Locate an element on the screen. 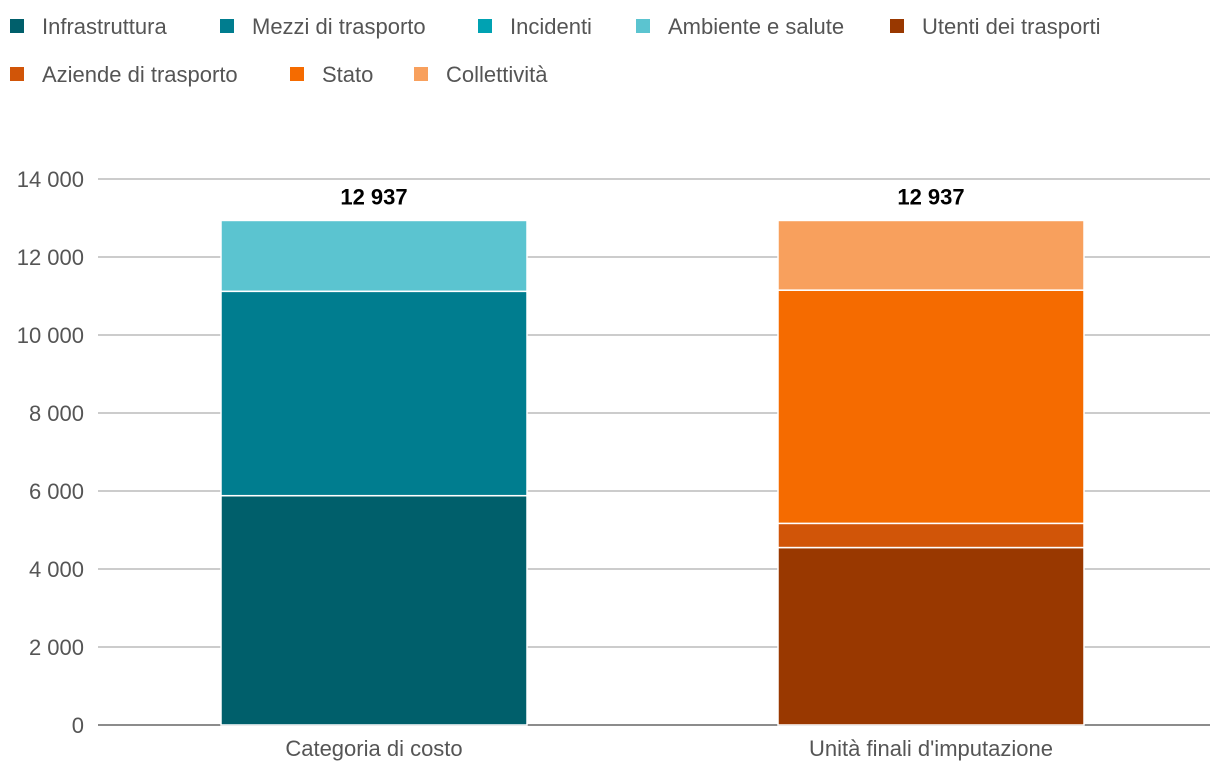 The width and height of the screenshot is (1220, 780). legend-item: Stato is located at coordinates (331, 74).